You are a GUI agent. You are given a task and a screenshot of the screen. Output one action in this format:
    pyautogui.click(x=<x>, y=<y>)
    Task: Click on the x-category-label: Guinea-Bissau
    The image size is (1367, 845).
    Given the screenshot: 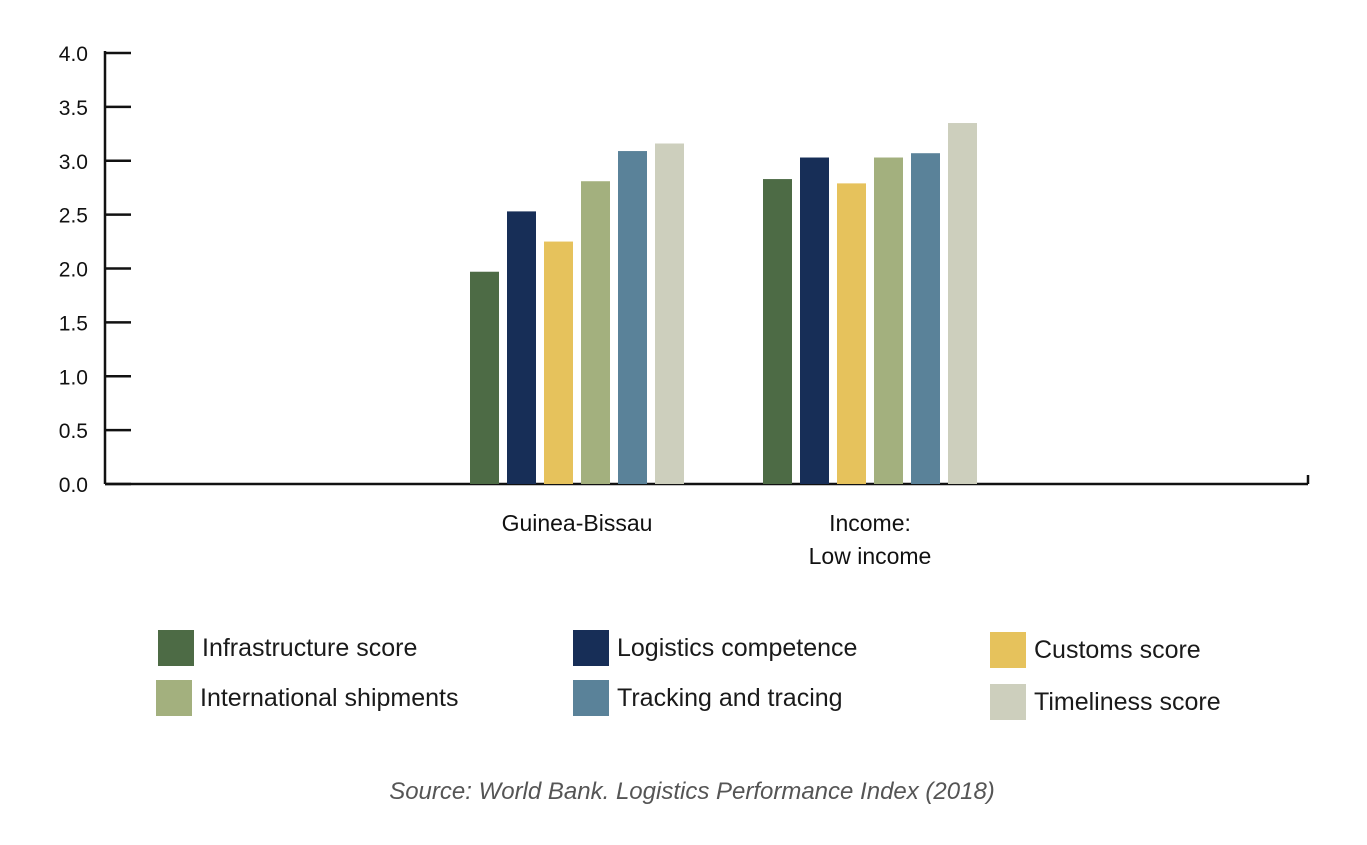 What is the action you would take?
    pyautogui.click(x=577, y=523)
    